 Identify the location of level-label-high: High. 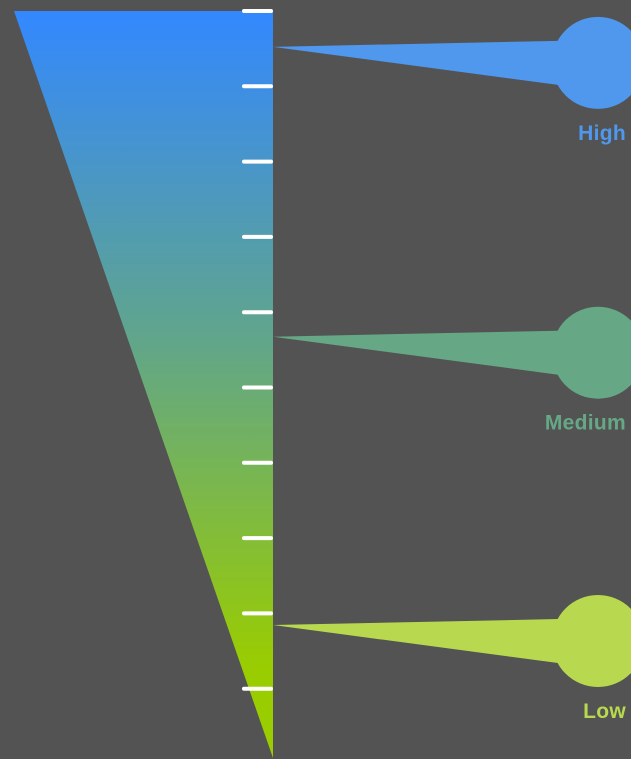
(602, 133).